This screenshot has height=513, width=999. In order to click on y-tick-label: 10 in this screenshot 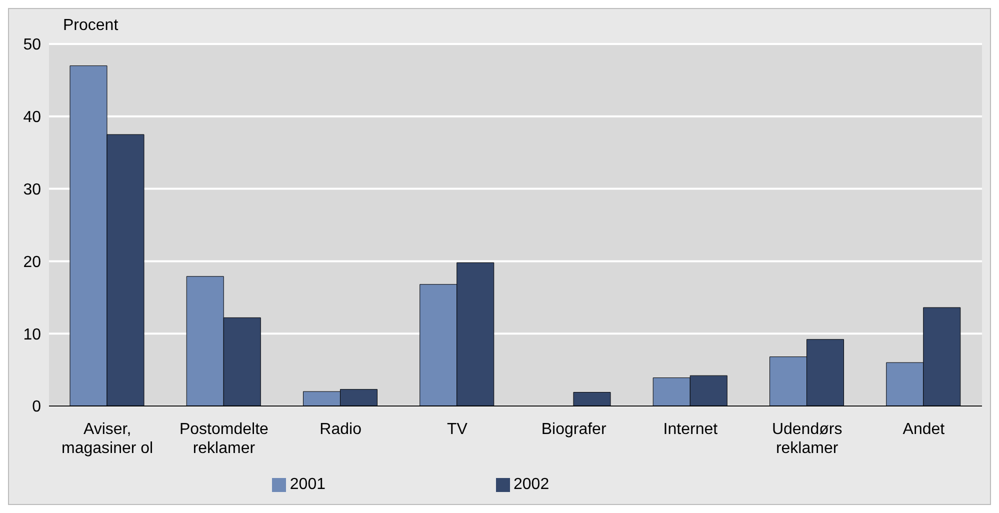, I will do `click(32, 335)`.